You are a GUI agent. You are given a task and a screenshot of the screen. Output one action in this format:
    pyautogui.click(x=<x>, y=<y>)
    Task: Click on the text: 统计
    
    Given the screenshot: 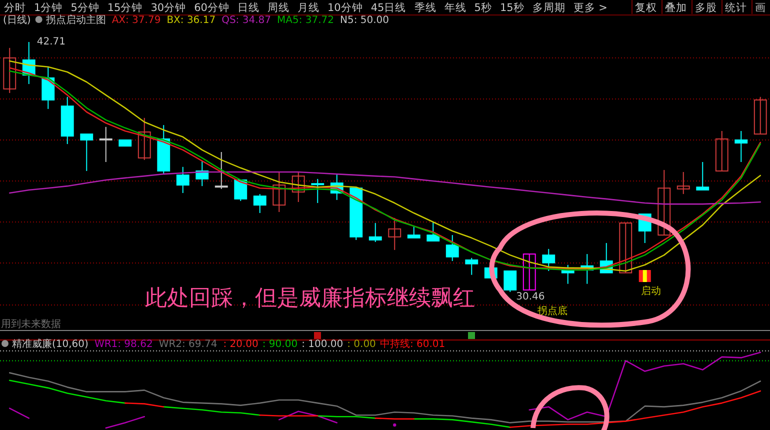 What is the action you would take?
    pyautogui.click(x=736, y=7)
    